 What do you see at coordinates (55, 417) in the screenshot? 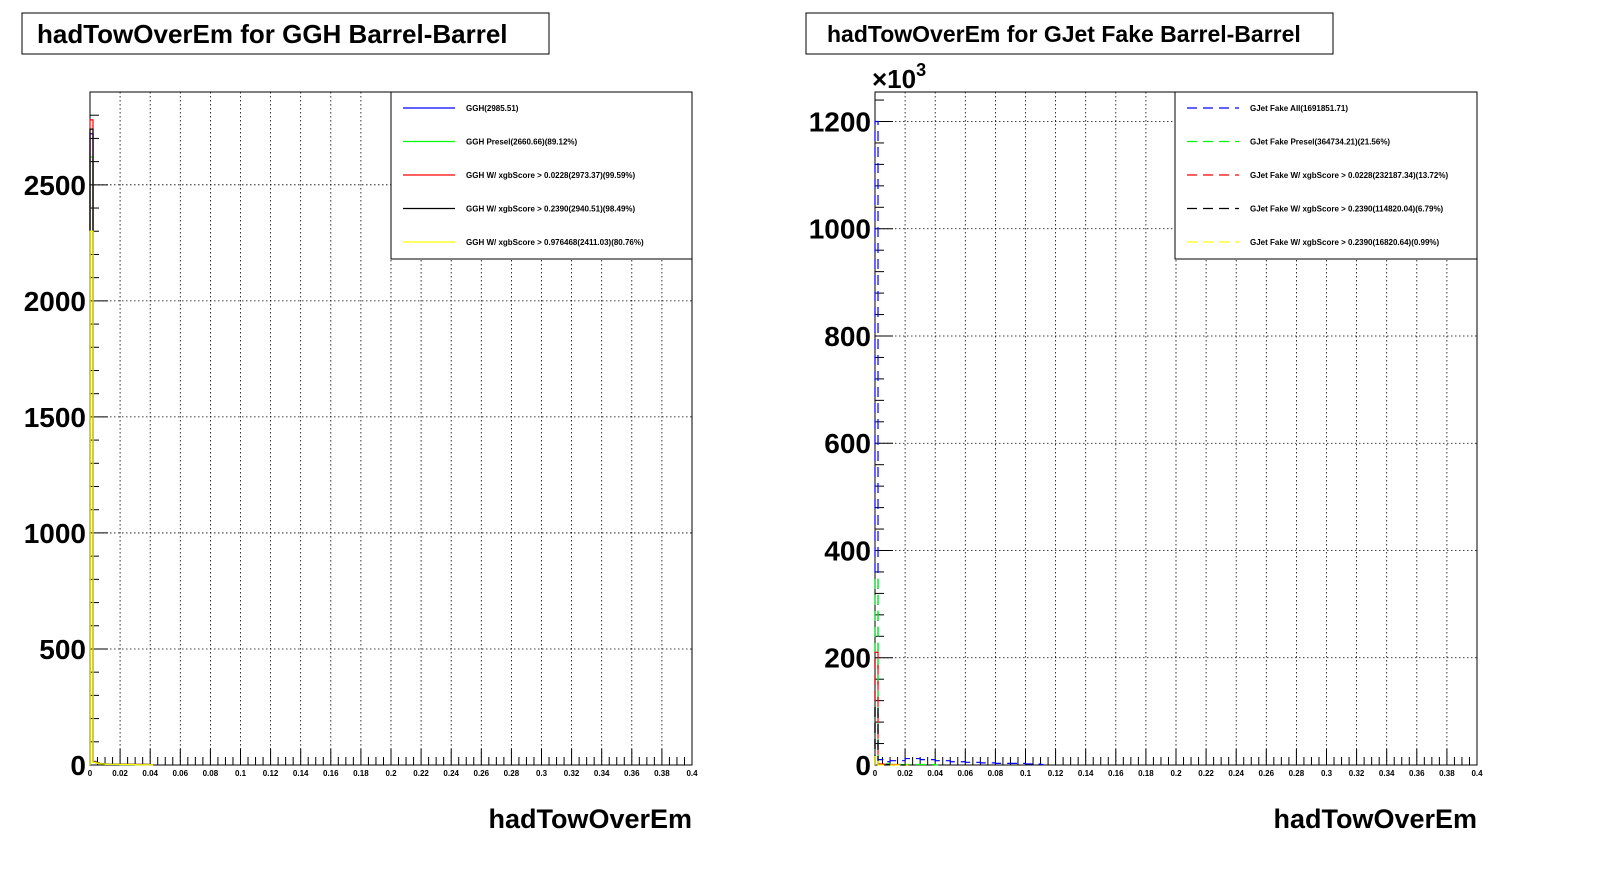
I see `y-tick-label: 1500` at bounding box center [55, 417].